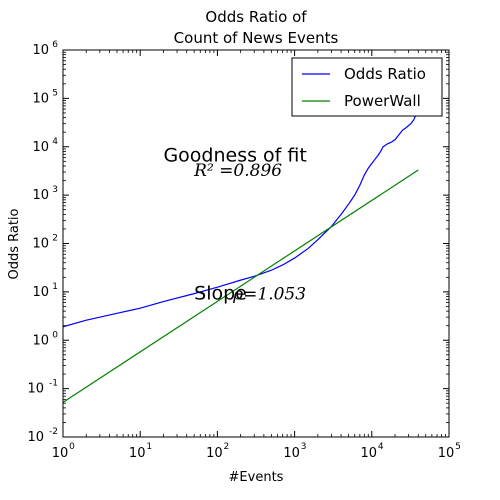 The width and height of the screenshot is (500, 500). Describe the element at coordinates (55, 93) in the screenshot. I see `y-tick-label-exponent: 5` at that location.